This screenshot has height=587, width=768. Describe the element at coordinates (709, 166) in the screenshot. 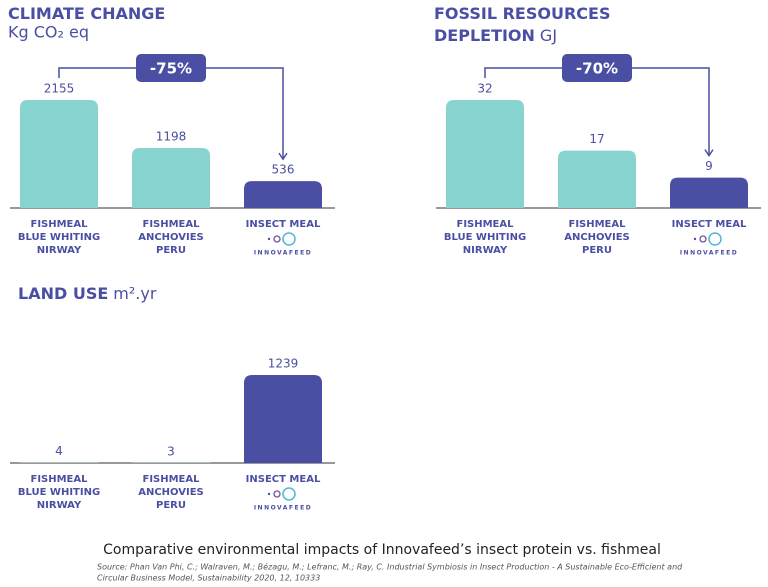

I see `value-label: 9` at that location.